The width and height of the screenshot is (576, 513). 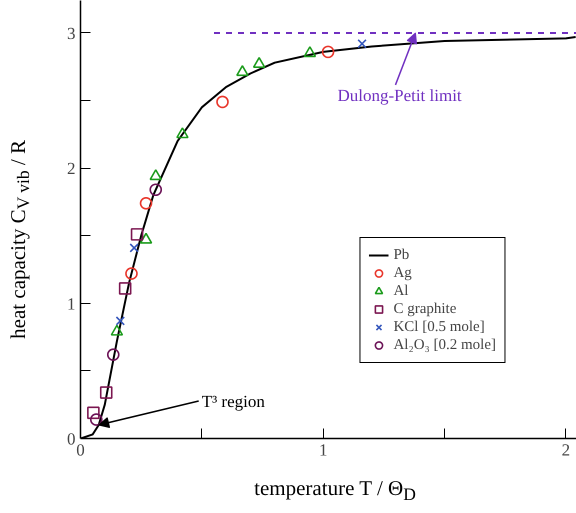 What do you see at coordinates (335, 490) in the screenshot?
I see `x-axis-title: temperature T / Θ$_{D}$` at bounding box center [335, 490].